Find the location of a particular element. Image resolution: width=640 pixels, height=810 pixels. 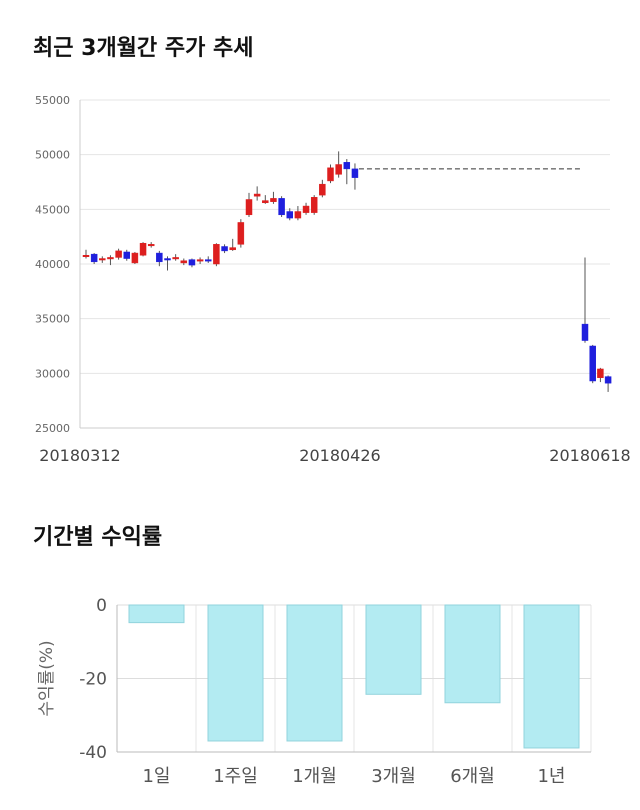

y-tick-label: 40000 is located at coordinates (52, 264).